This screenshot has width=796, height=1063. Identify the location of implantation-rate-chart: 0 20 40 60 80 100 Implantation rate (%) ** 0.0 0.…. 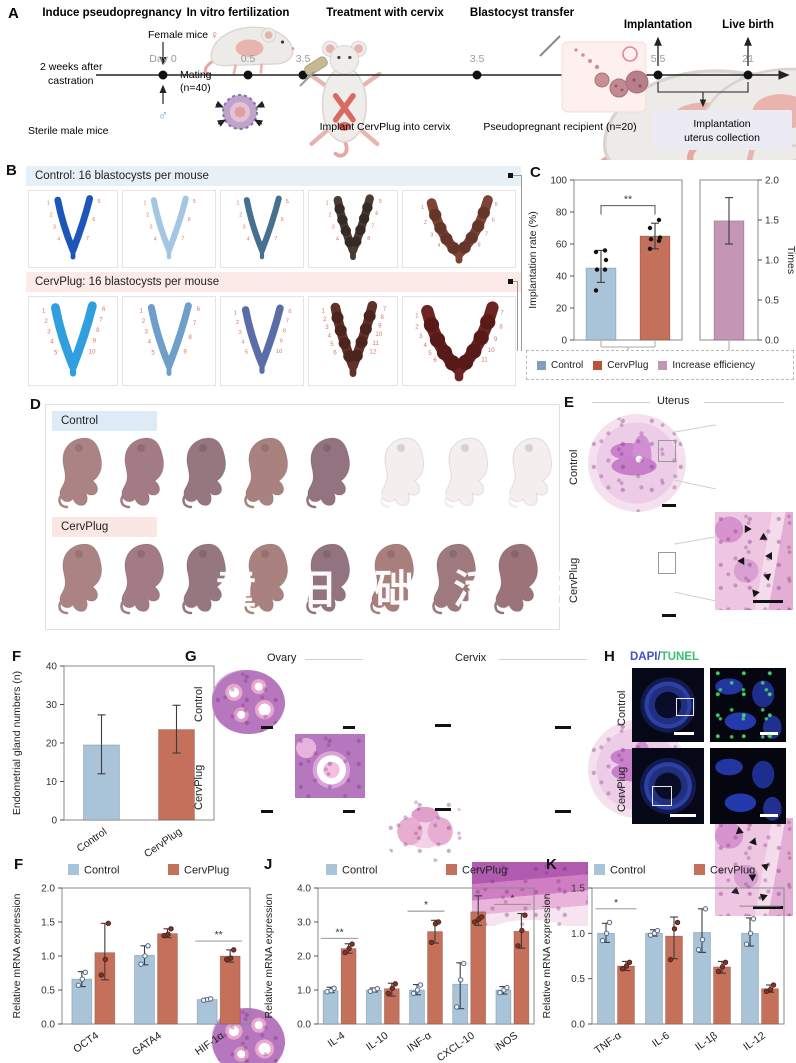
(661, 266).